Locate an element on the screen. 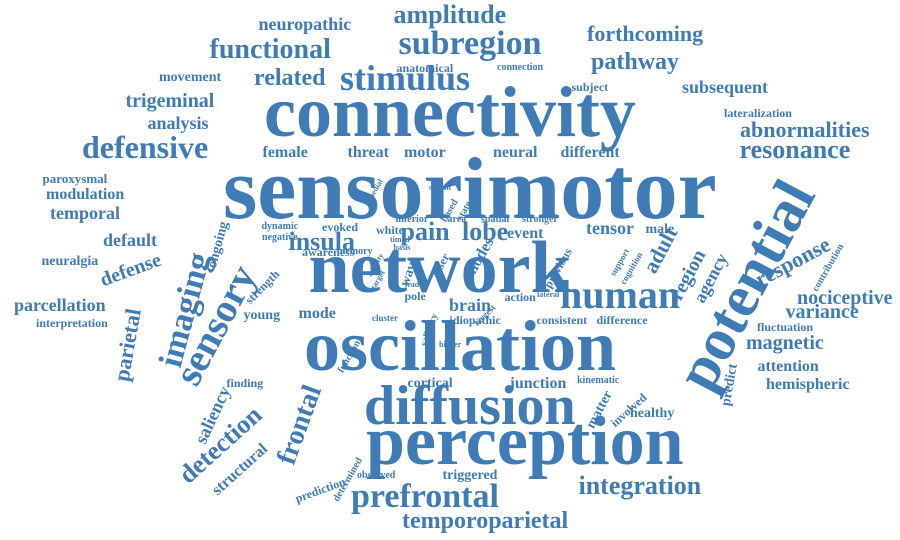 The height and width of the screenshot is (540, 900). word: difference is located at coordinates (622, 320).